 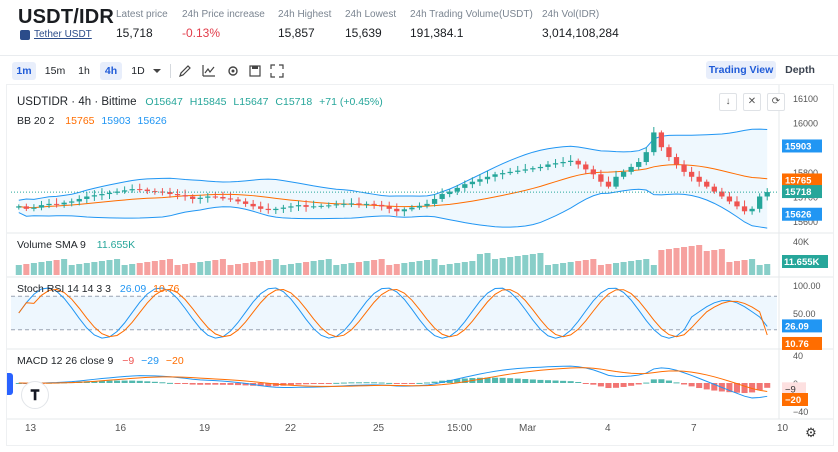 What do you see at coordinates (209, 71) in the screenshot?
I see `indicator-icon` at bounding box center [209, 71].